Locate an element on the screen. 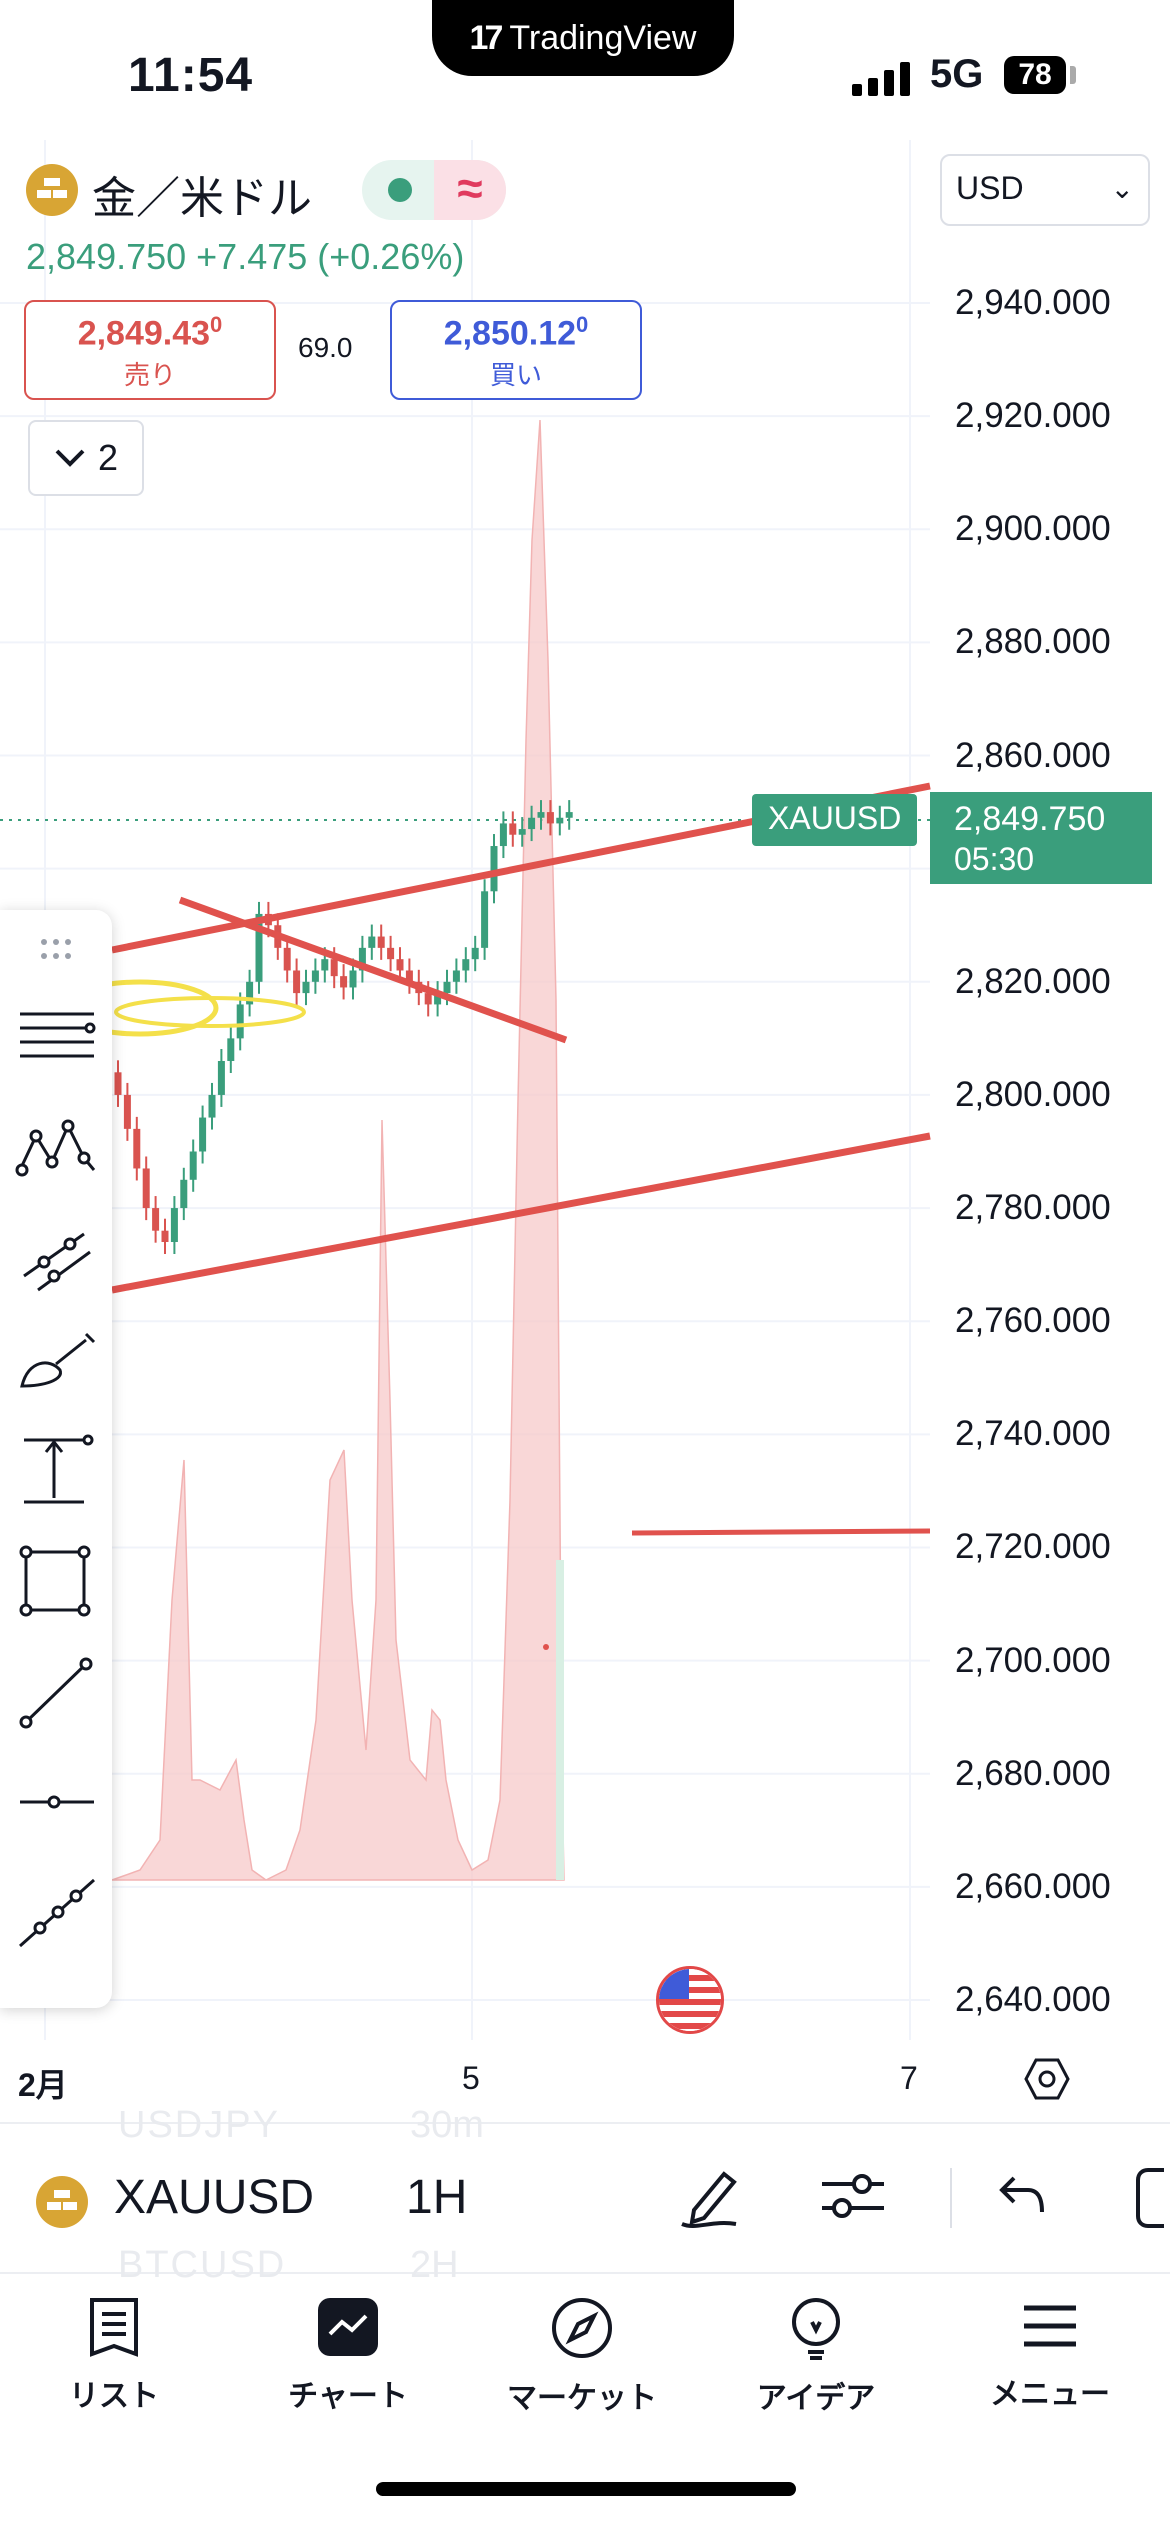  signal-icon is located at coordinates (881, 78).